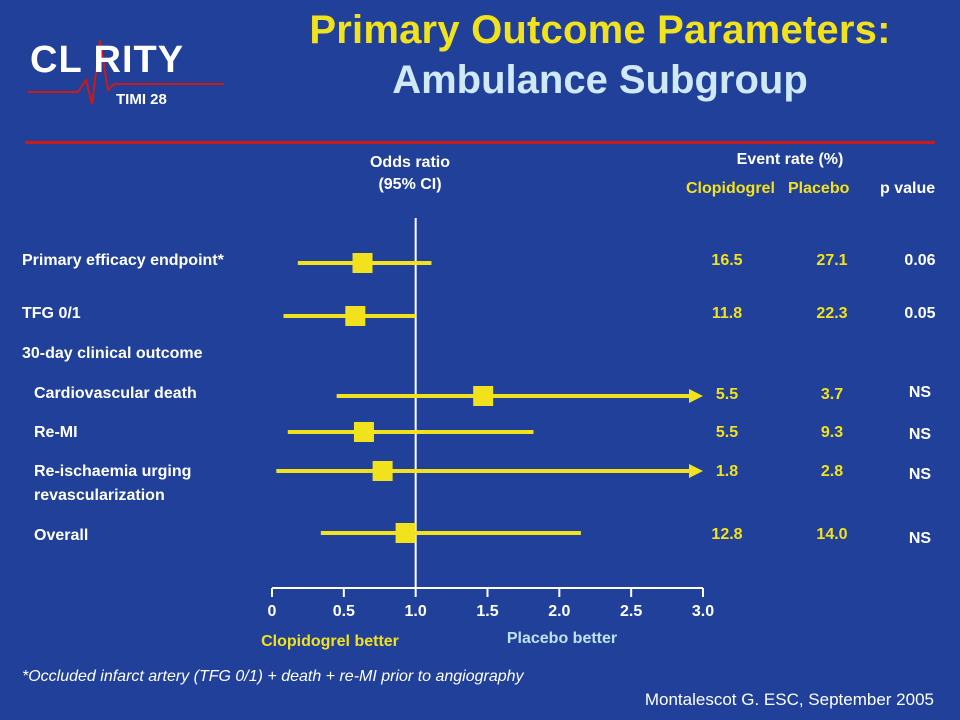 The image size is (960, 720). I want to click on row-label-re-ischaemia: Re-ischaemia urging, so click(113, 471).